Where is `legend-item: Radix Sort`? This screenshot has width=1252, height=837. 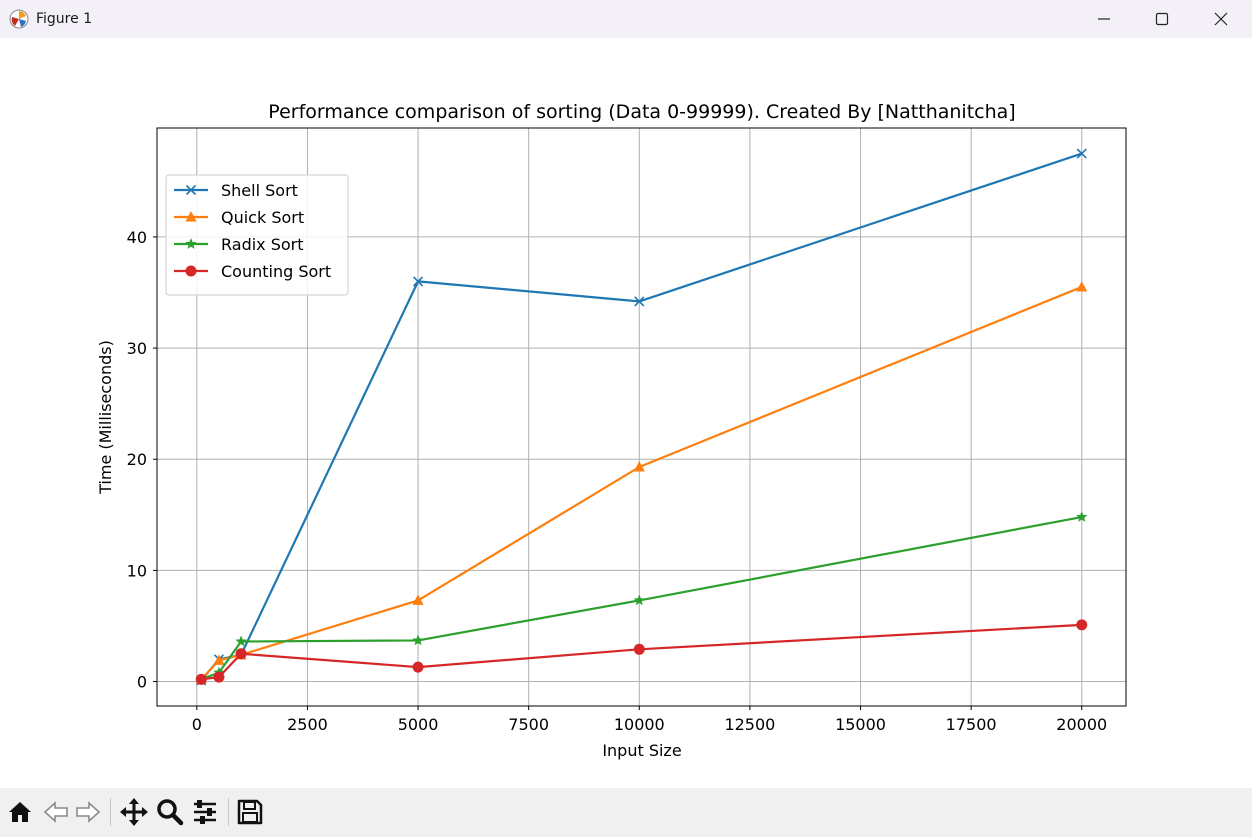 legend-item: Radix Sort is located at coordinates (239, 244).